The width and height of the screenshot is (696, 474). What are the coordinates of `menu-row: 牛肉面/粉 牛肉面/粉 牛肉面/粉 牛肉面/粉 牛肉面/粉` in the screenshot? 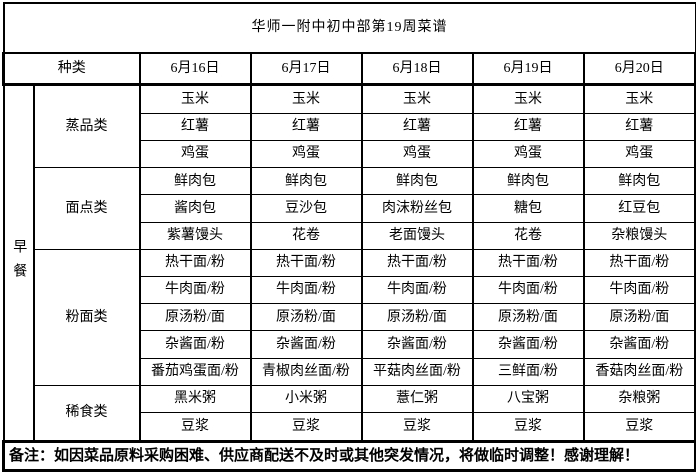 It's located at (350, 290).